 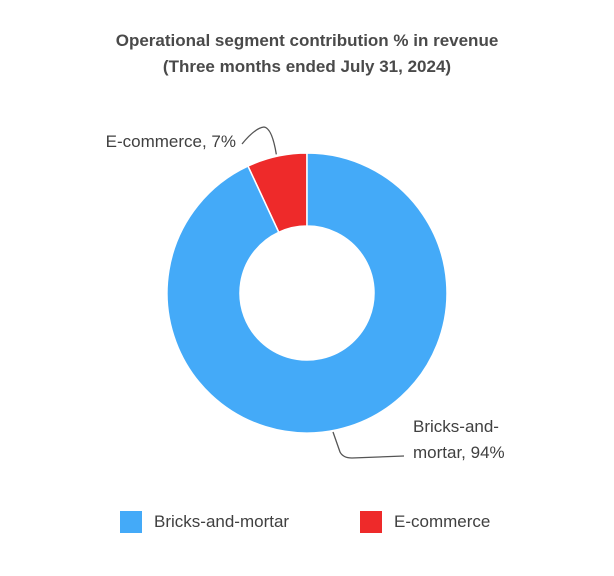 I want to click on data-label-bricks-and-mortar-line1: Bricks-and-, so click(x=456, y=426).